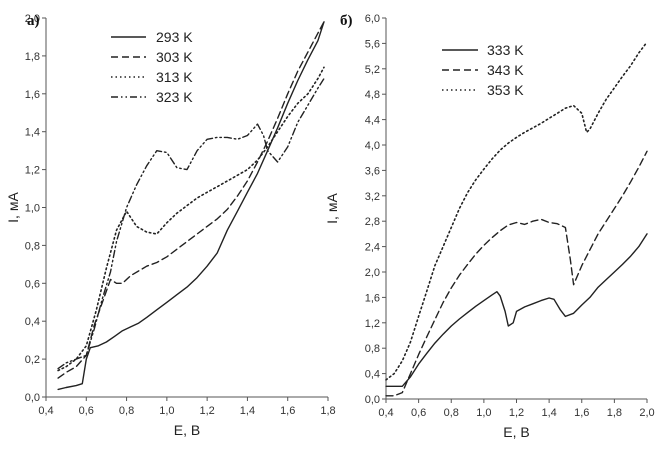 The image size is (658, 463). I want to click on y-tick-label: 0,6, so click(32, 284).